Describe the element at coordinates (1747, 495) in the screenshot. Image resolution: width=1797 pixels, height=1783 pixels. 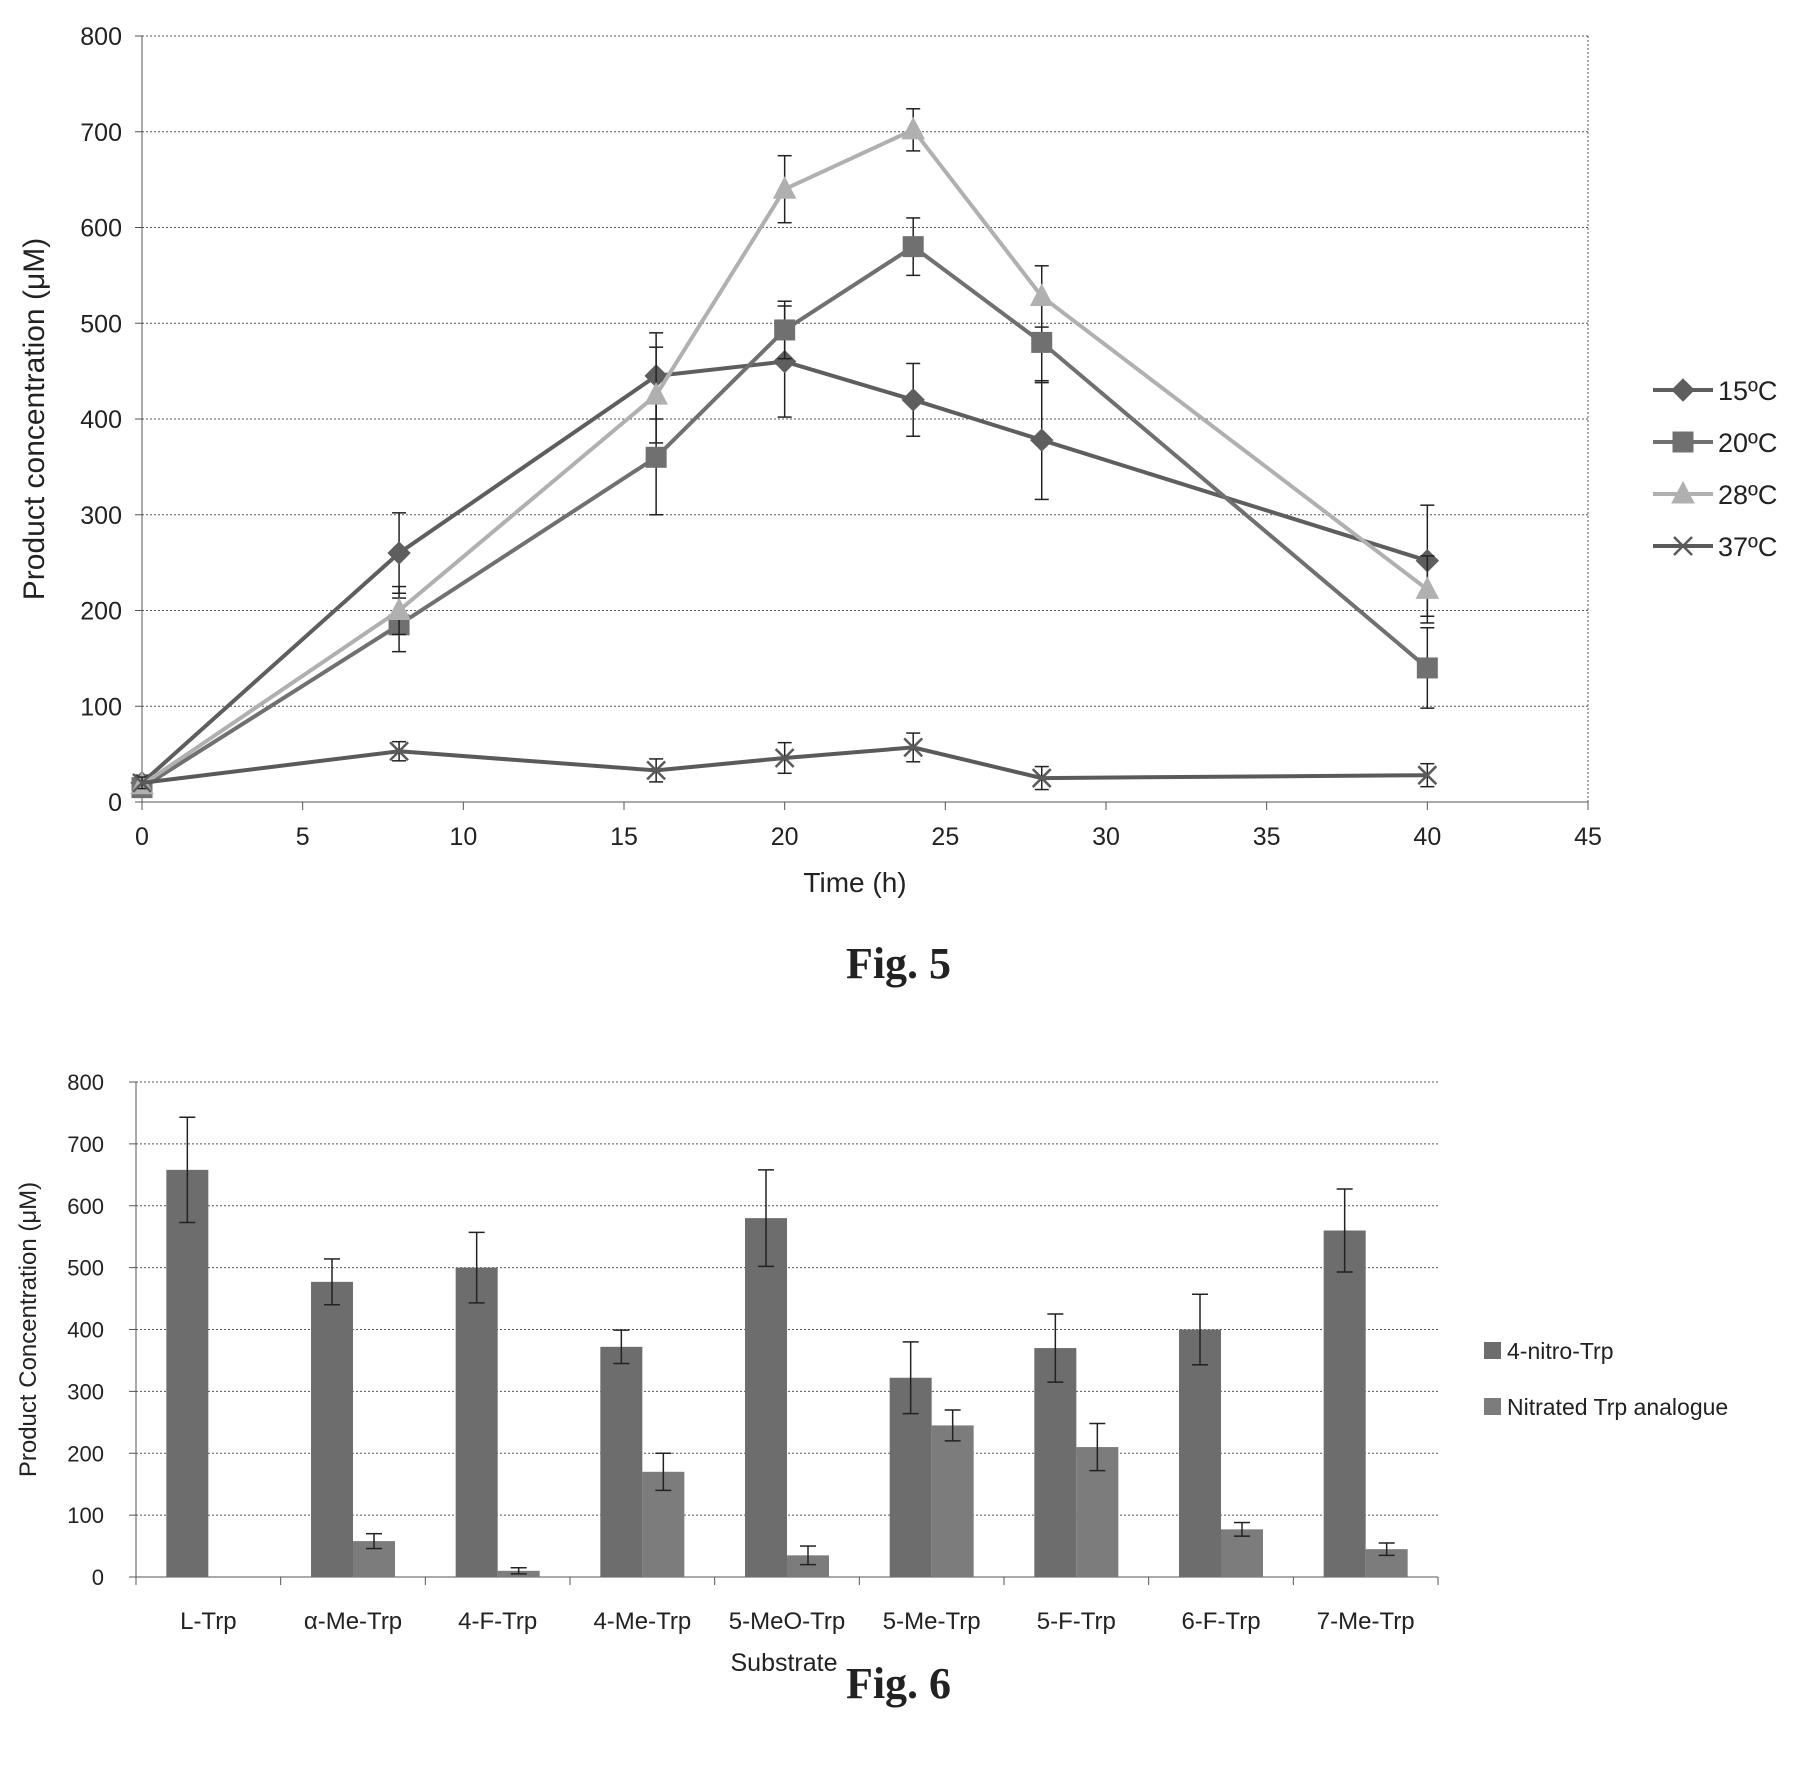
I see `legend-28-c-label: 28ºC` at that location.